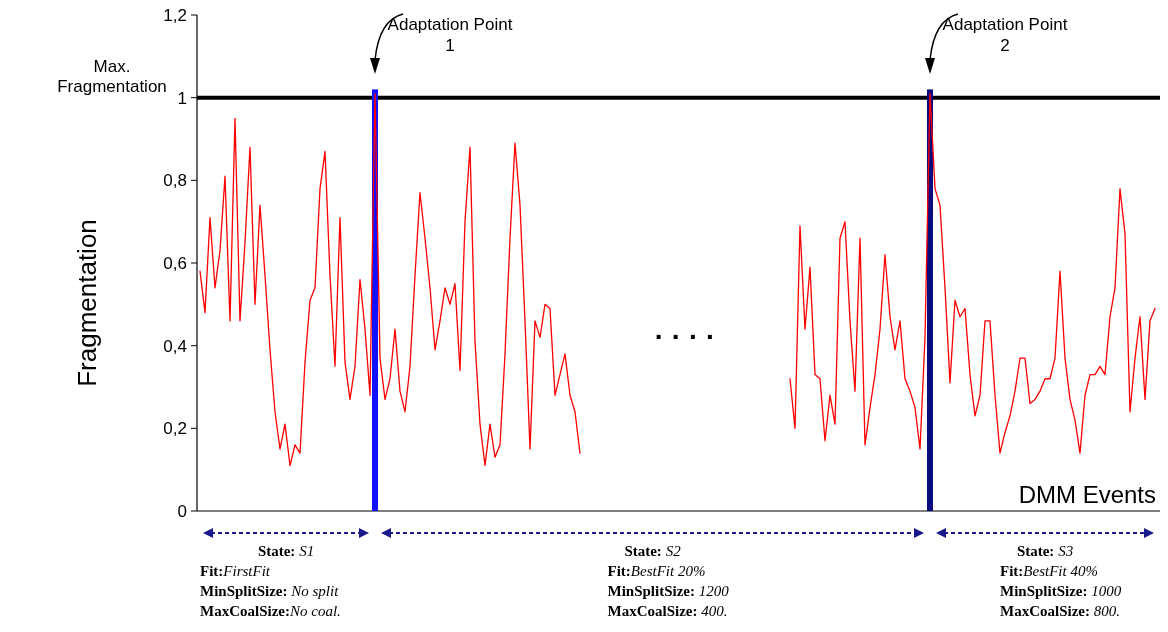 The height and width of the screenshot is (632, 1168). I want to click on annotation: Adaptation Point 2, so click(1005, 35).